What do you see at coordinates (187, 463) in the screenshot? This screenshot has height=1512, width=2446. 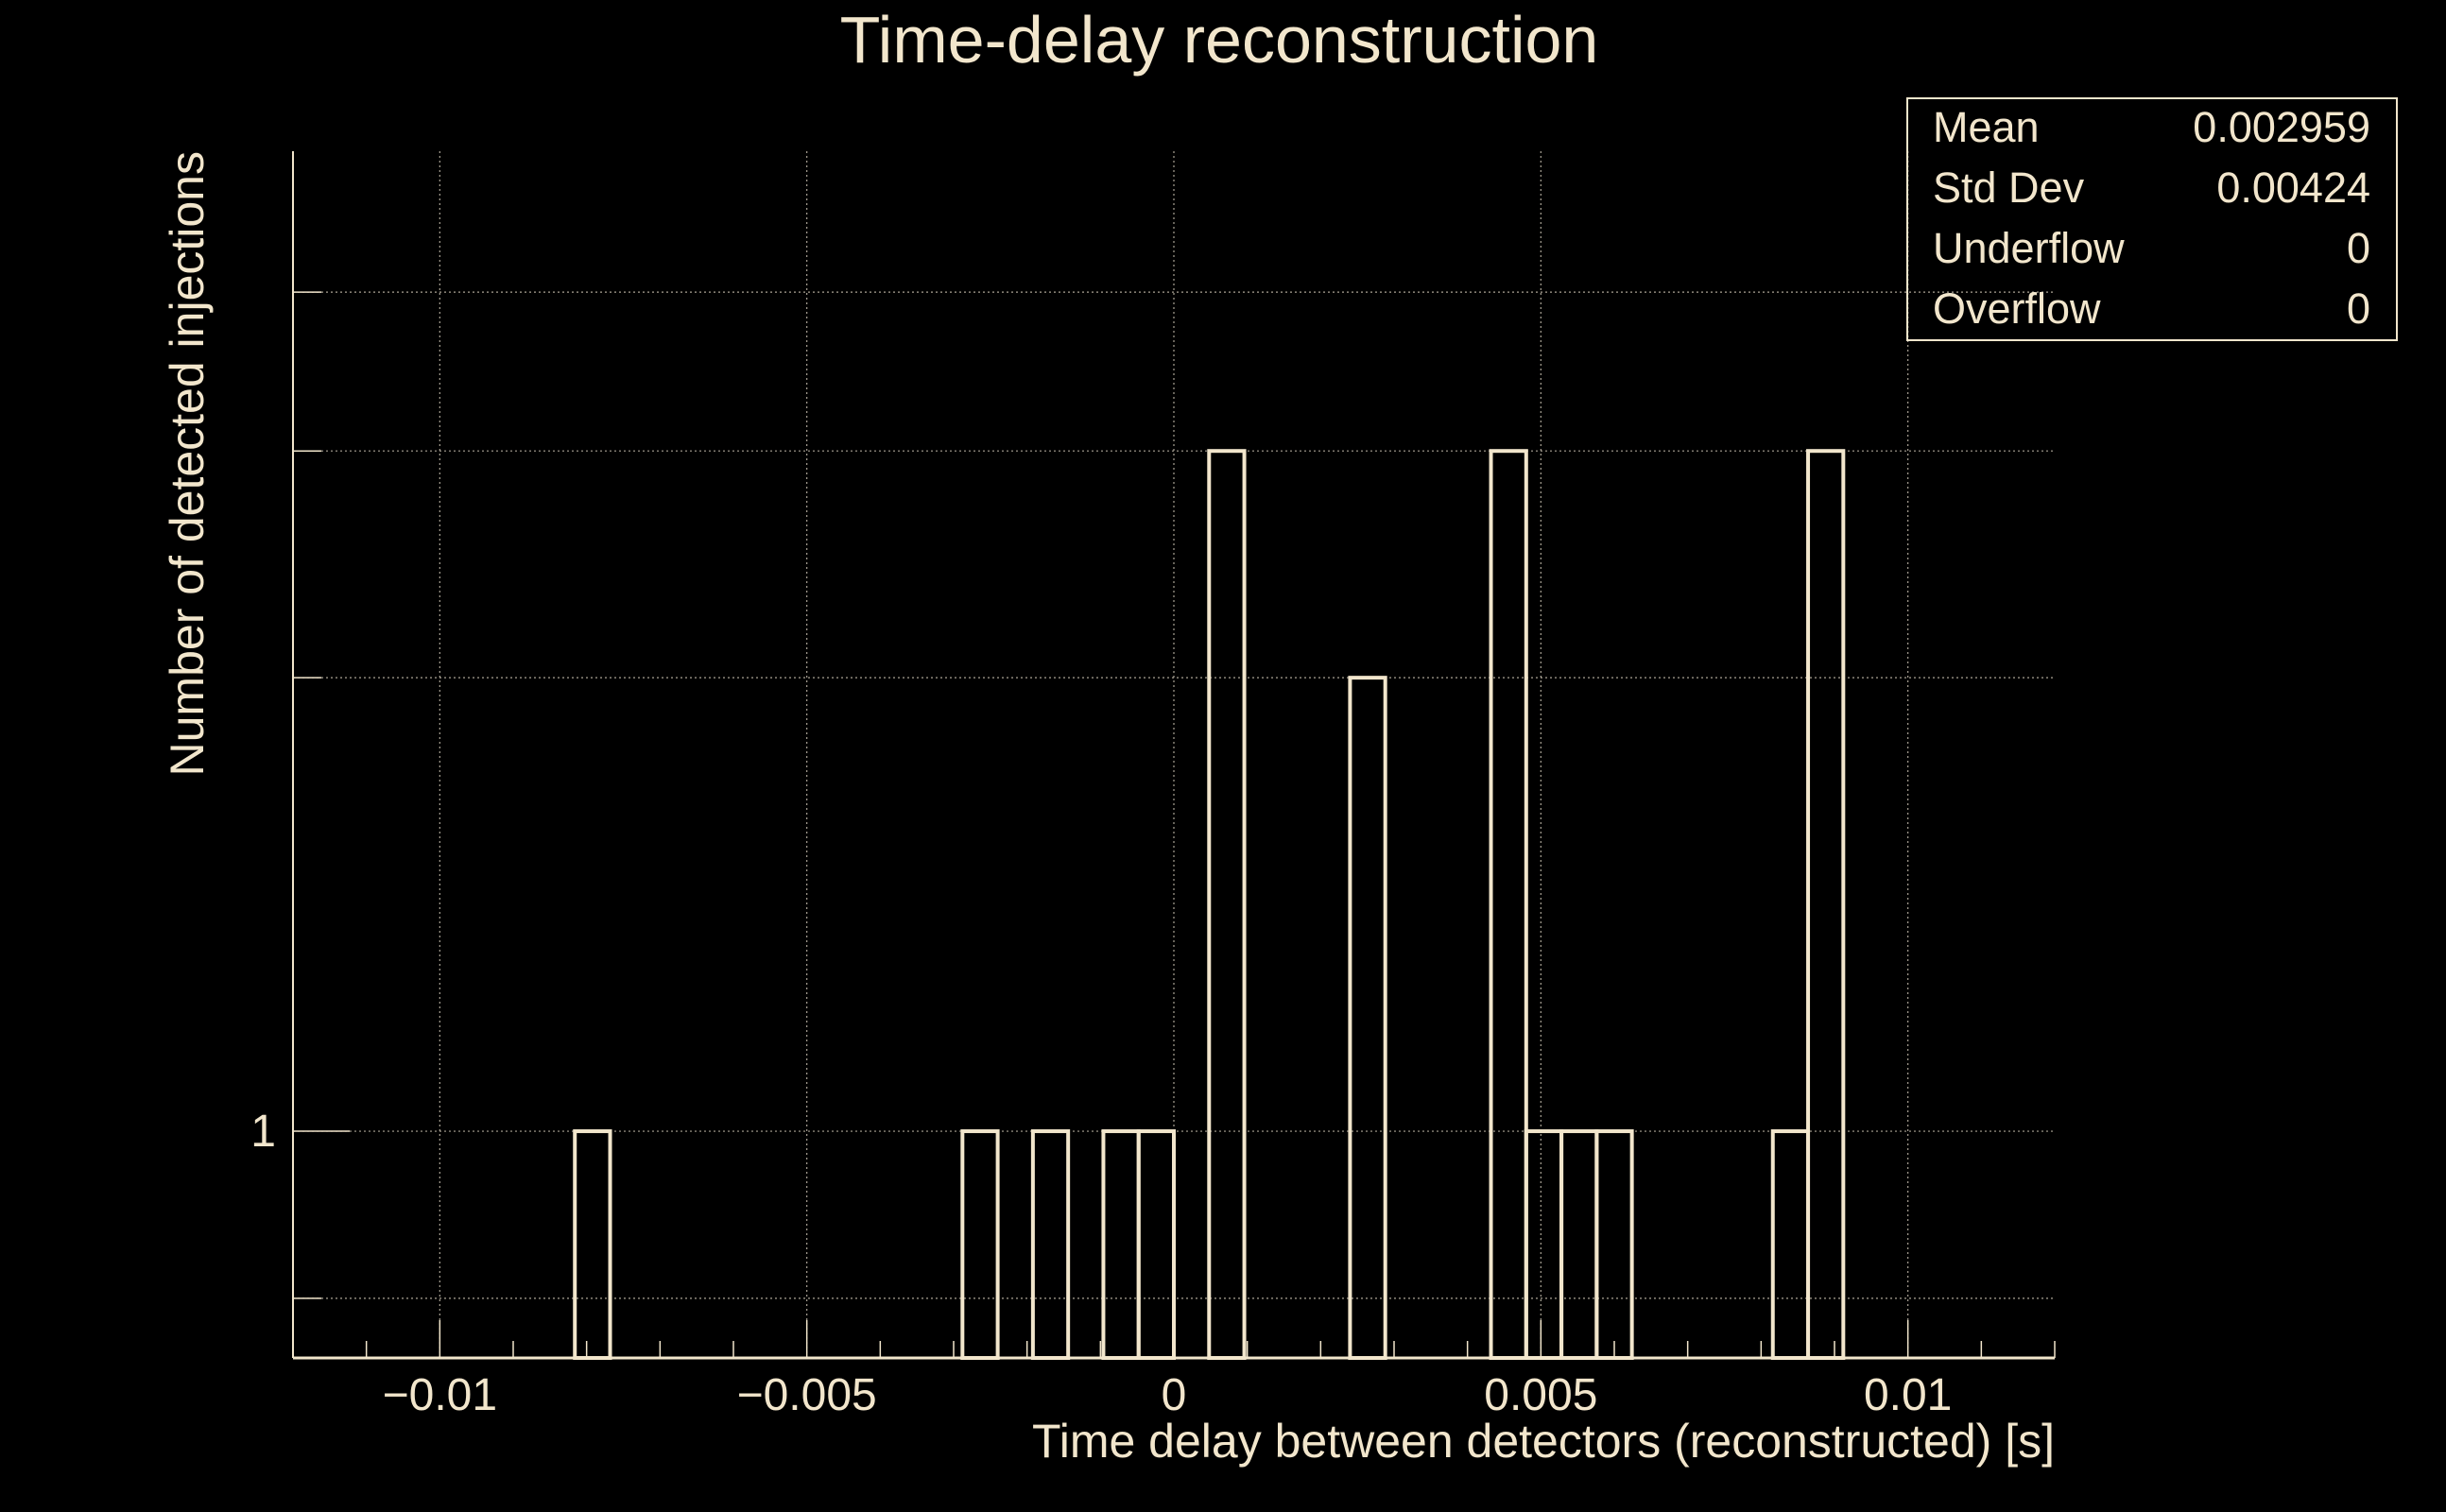 I see `y-axis-label: Number of detected injections` at bounding box center [187, 463].